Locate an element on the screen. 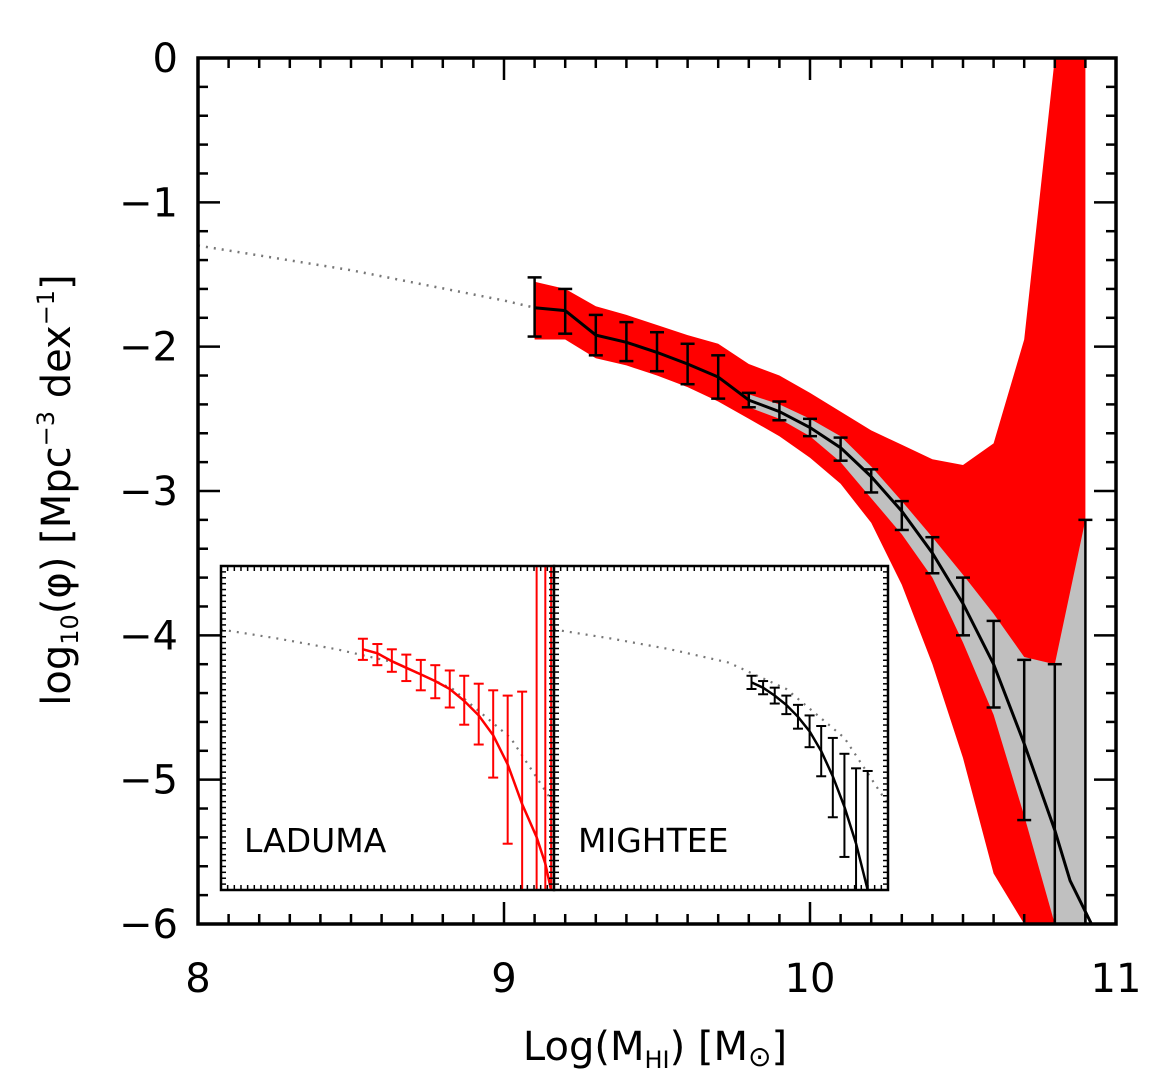 Image resolution: width=1168 pixels, height=1090 pixels. x-axis-title-sub: HI is located at coordinates (656, 1060).